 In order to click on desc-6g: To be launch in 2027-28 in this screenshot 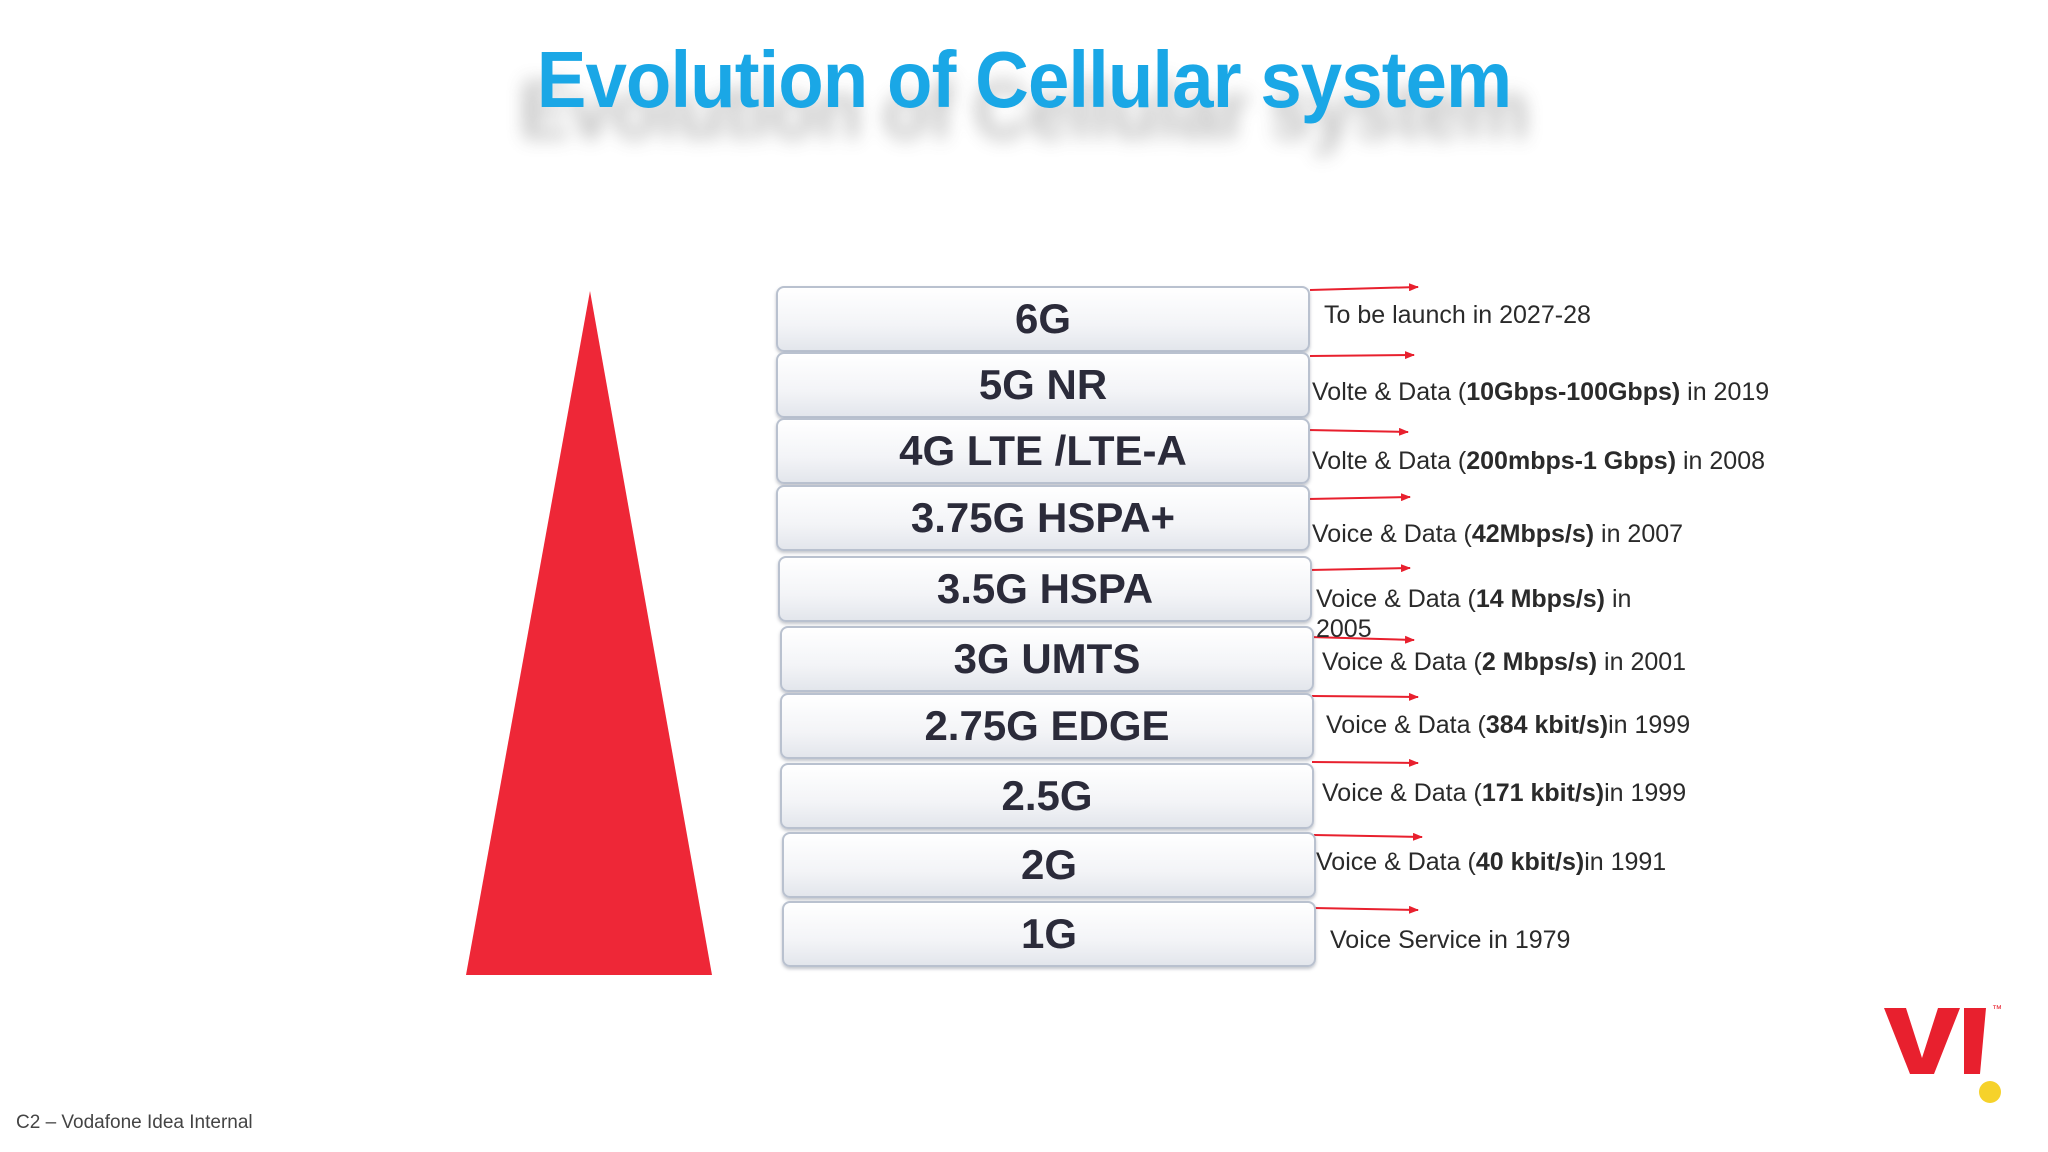, I will do `click(1457, 315)`.